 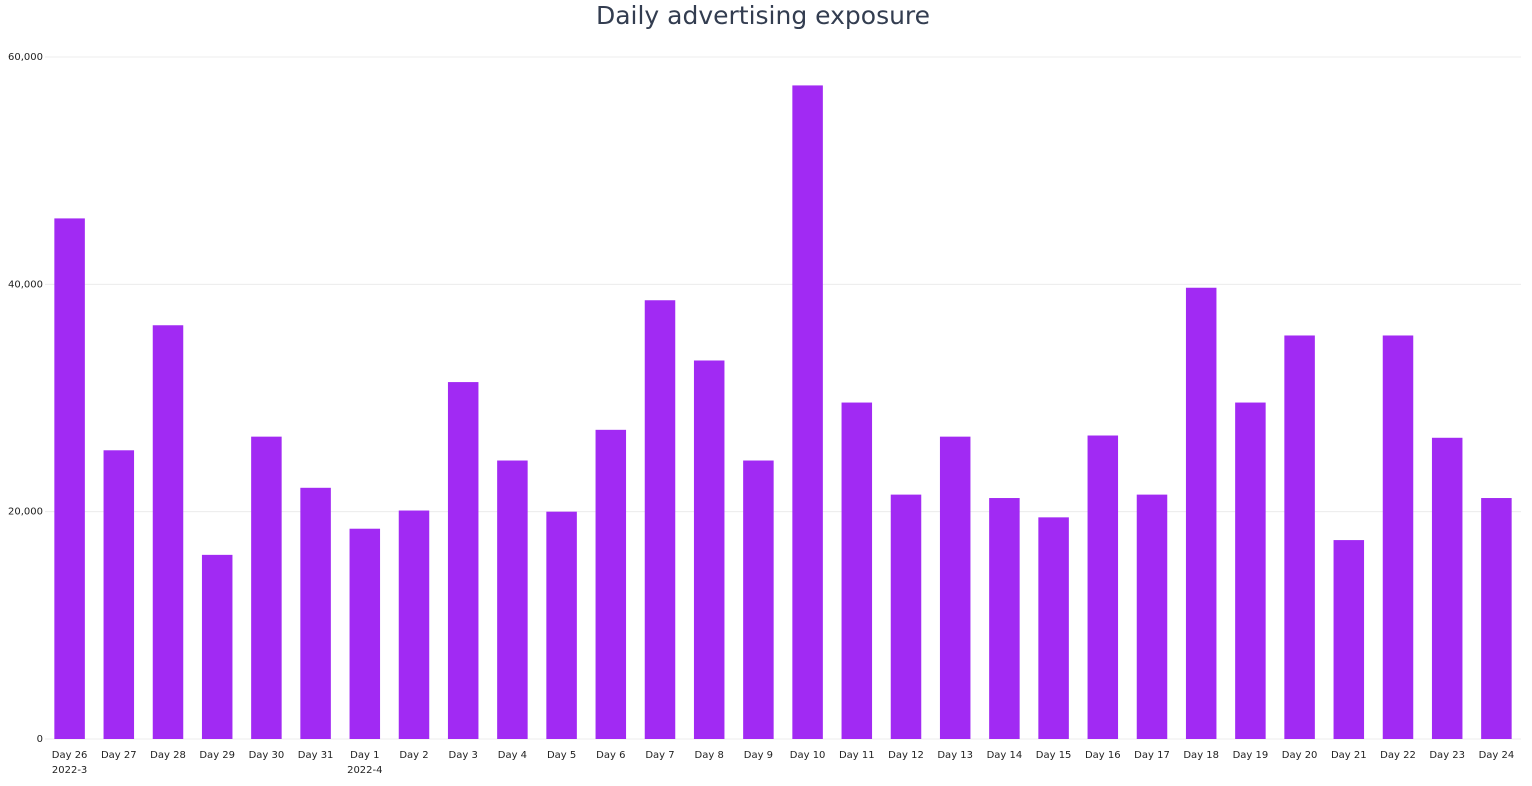 I want to click on x-tick-label: Day 27, so click(x=119, y=755).